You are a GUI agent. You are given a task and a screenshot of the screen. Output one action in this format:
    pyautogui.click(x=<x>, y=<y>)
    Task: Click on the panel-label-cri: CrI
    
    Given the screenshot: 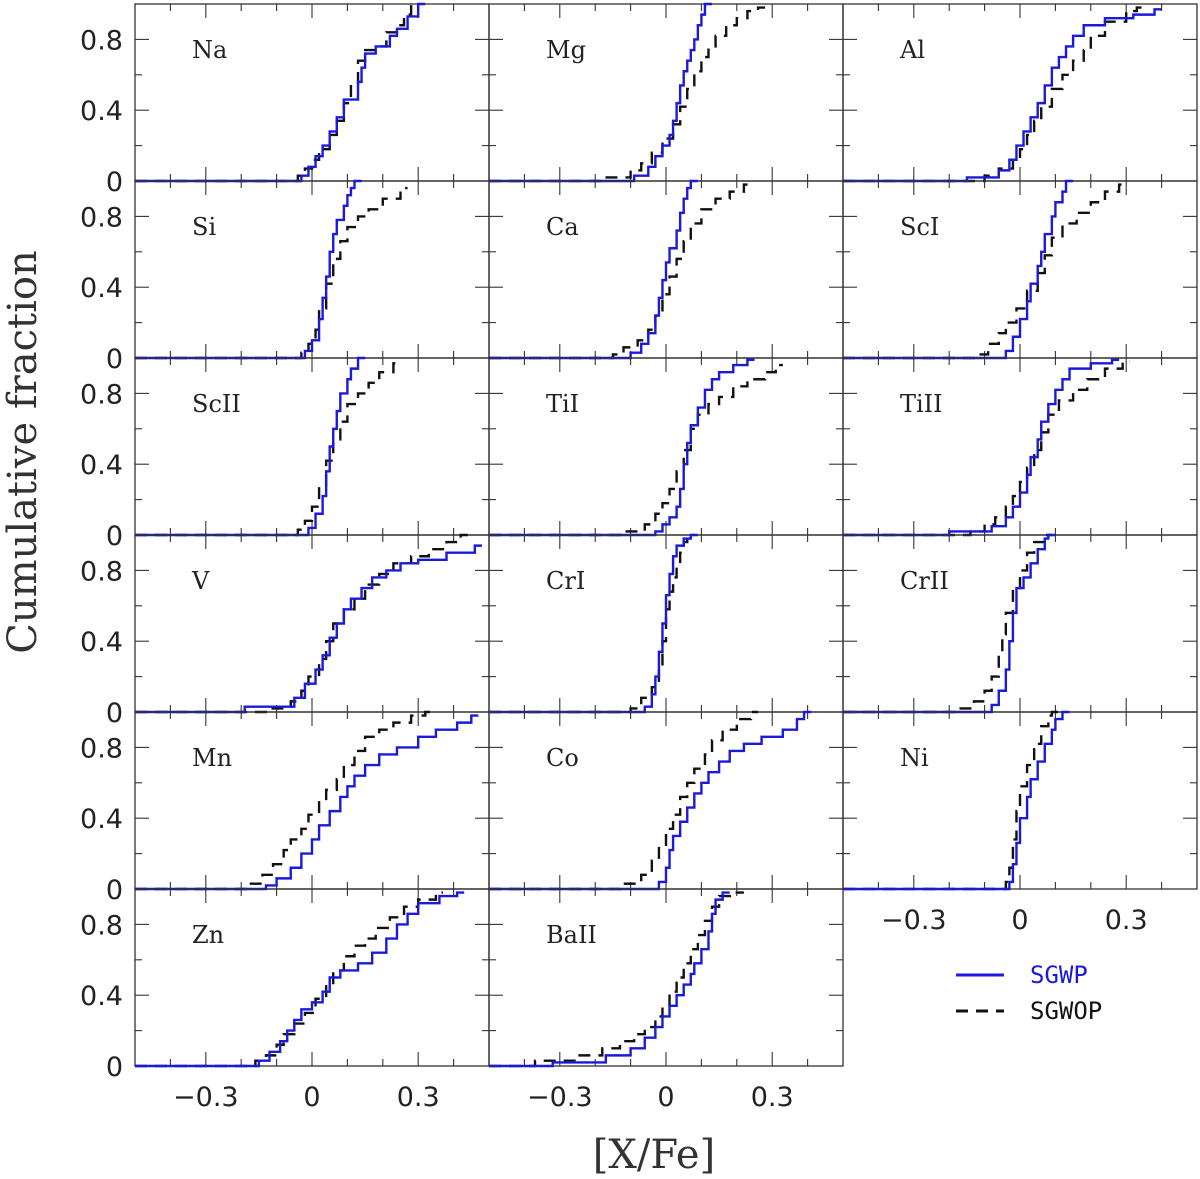 What is the action you would take?
    pyautogui.click(x=565, y=581)
    